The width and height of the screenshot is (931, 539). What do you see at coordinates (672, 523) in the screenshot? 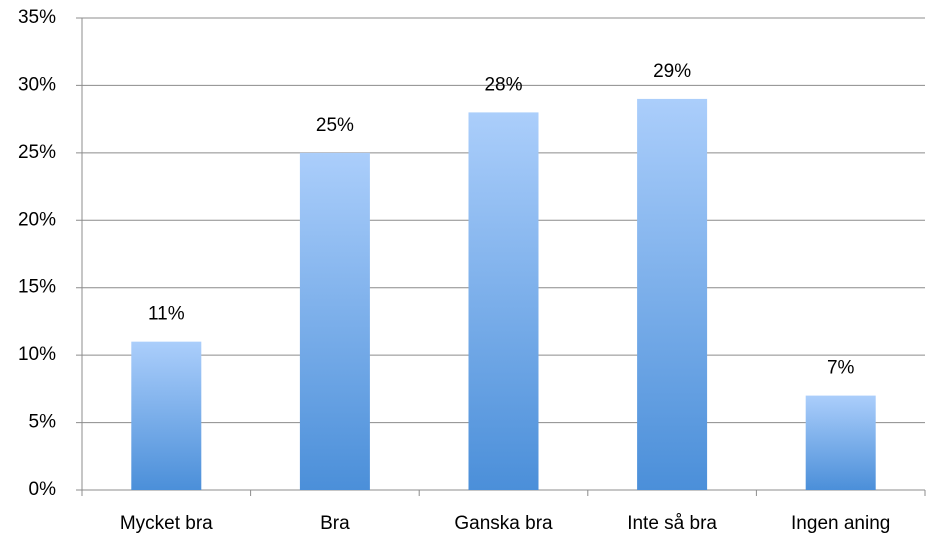
I see `x-tick-label: Inte så bra` at bounding box center [672, 523].